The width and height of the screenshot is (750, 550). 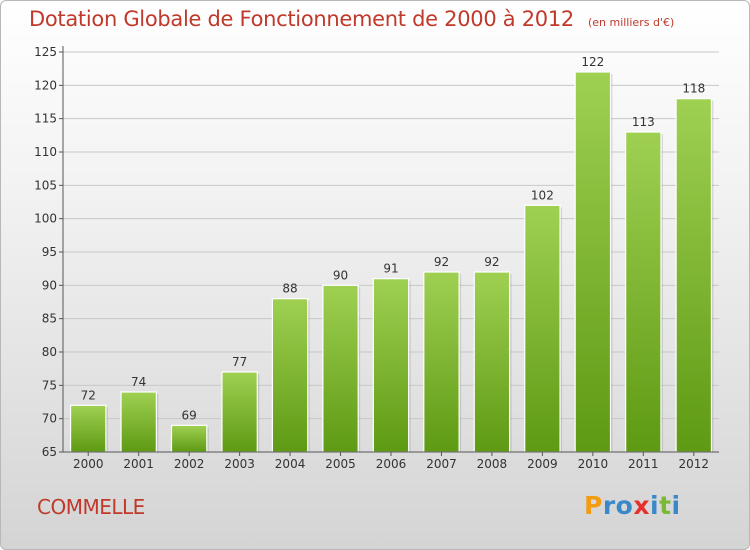 I want to click on x-tick-label: 2002, so click(x=189, y=464).